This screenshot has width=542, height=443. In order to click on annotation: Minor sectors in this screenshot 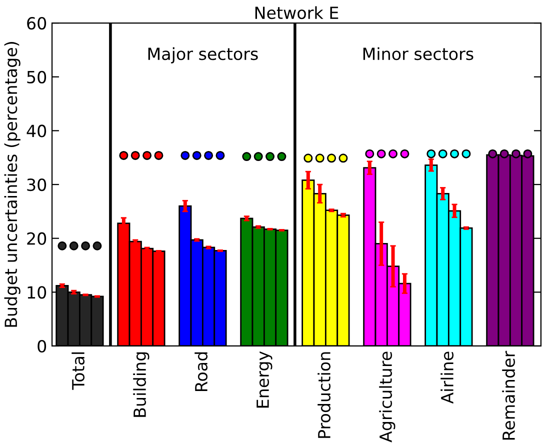, I will do `click(418, 53)`.